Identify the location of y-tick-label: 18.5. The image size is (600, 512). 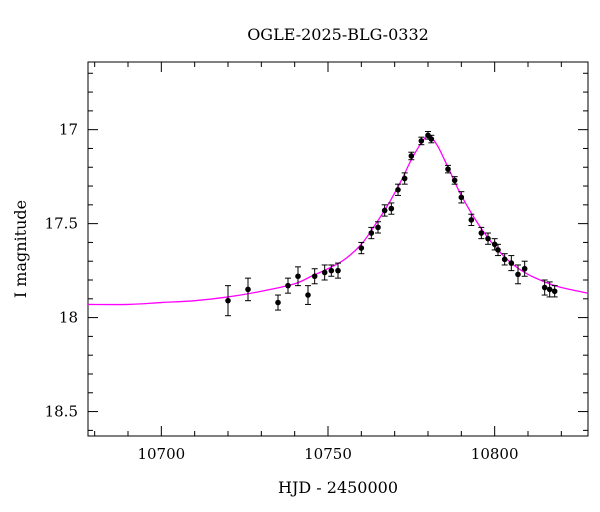
(61, 412).